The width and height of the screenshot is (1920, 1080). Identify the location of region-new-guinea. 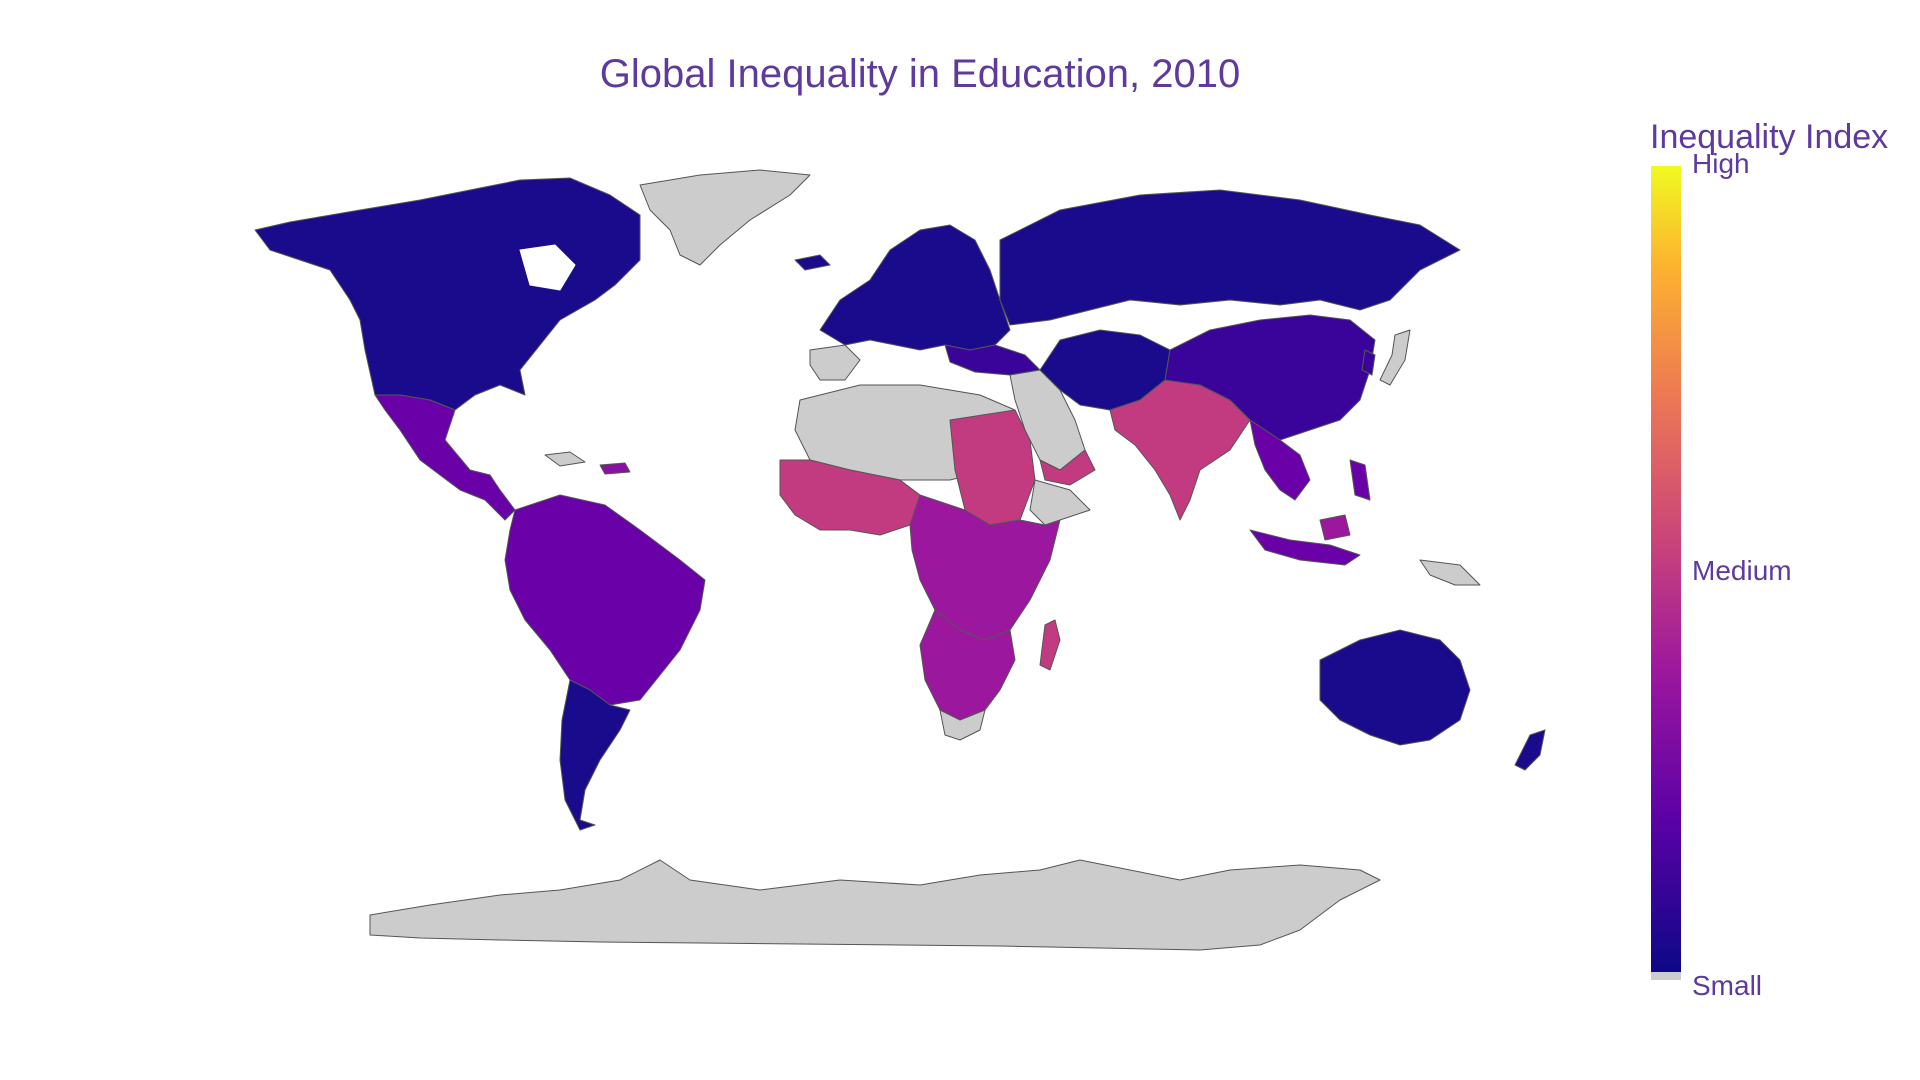
(1450, 572).